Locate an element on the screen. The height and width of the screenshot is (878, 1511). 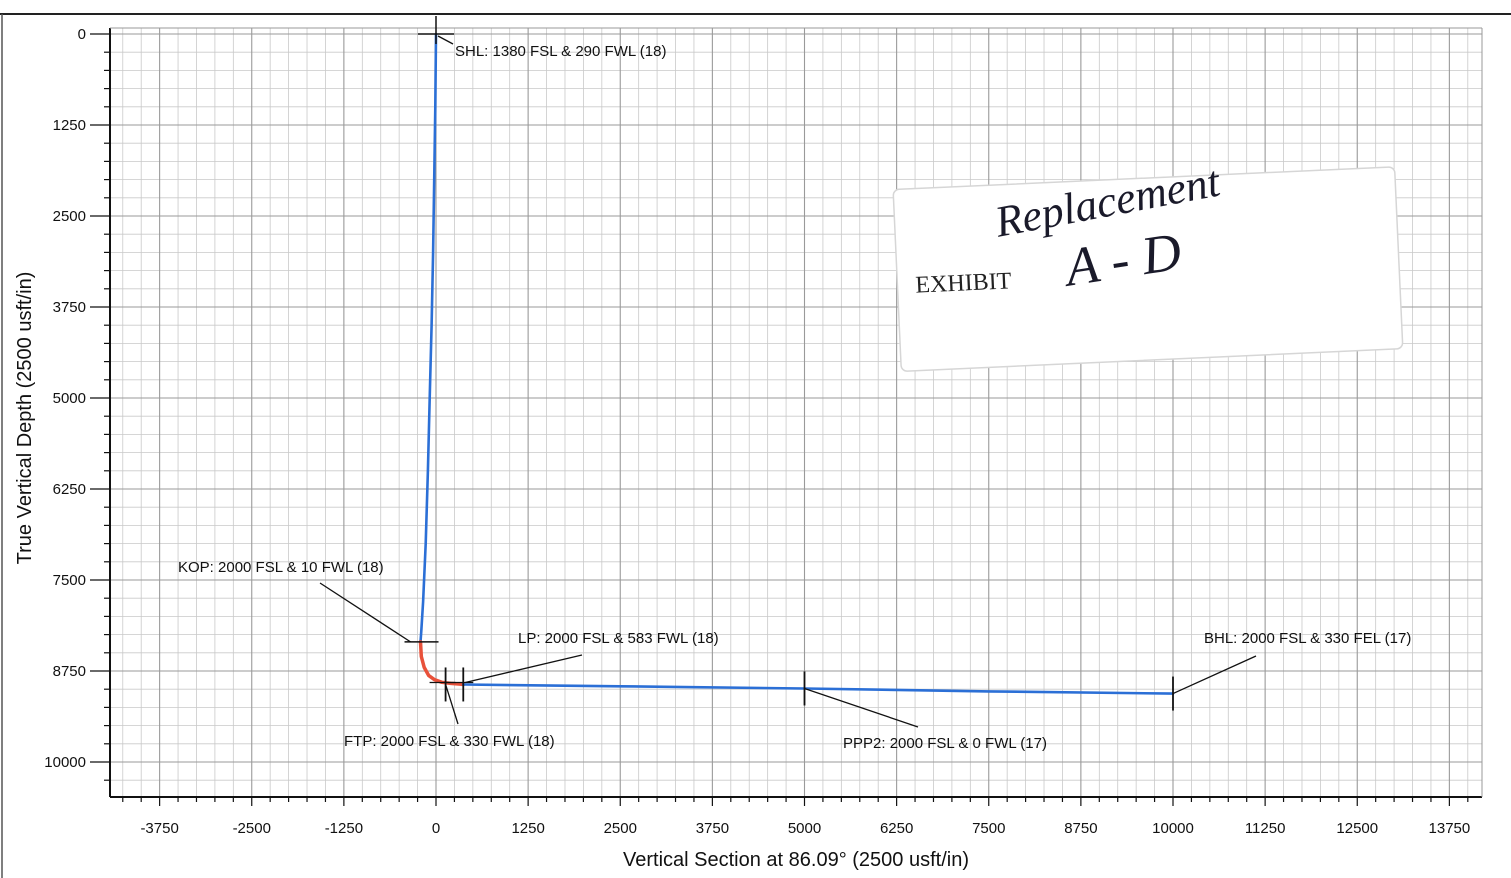
kop-annotation: KOP: 2000 FSL & 10 FWL (18) is located at coordinates (294, 601).